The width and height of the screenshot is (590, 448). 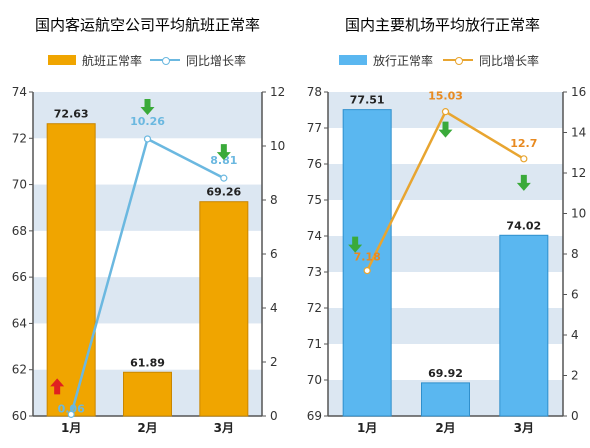 What do you see at coordinates (578, 133) in the screenshot?
I see `right-tick-label: 14` at bounding box center [578, 133].